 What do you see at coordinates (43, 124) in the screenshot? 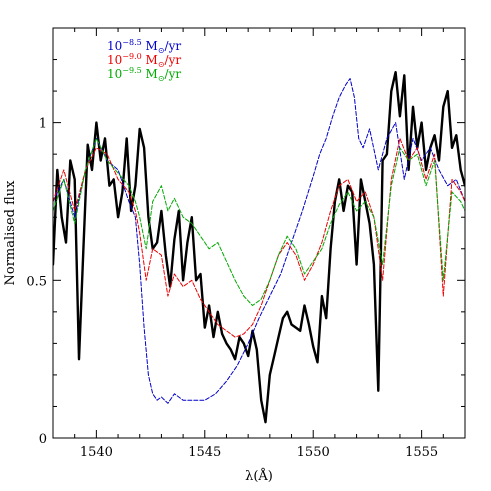
I see `y-tick-label: 1` at bounding box center [43, 124].